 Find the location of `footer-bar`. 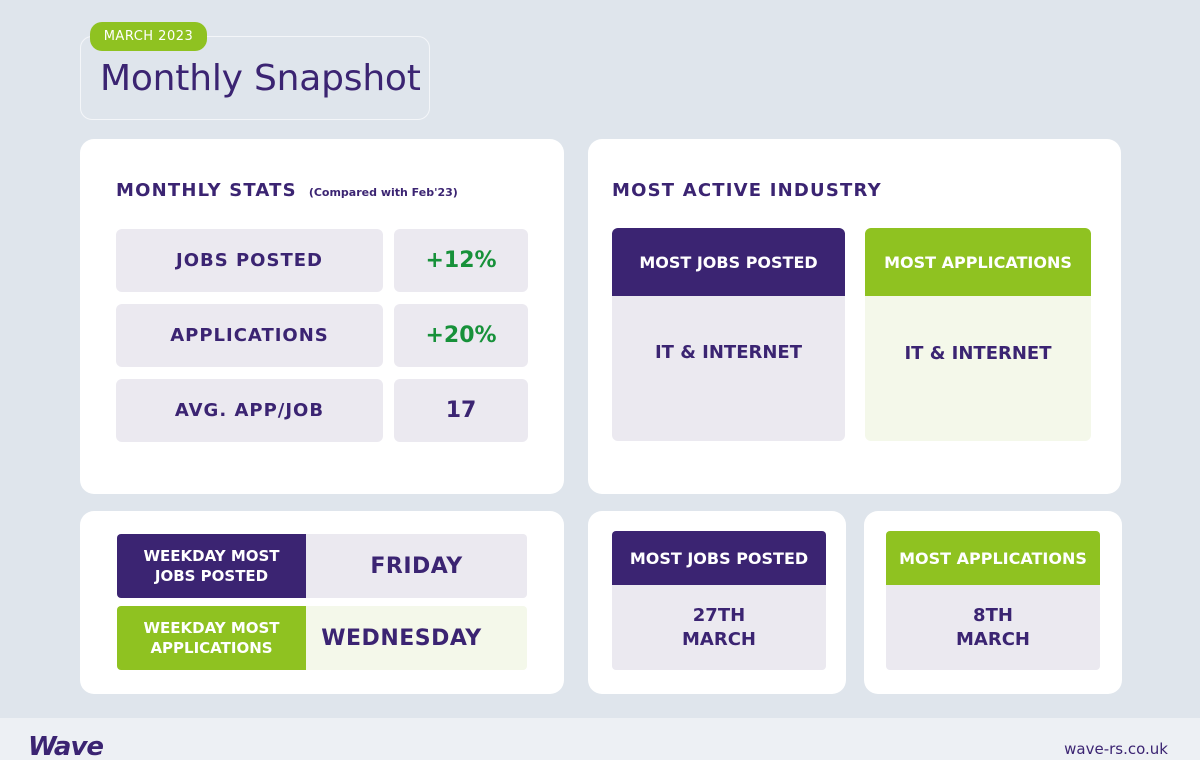

footer-bar is located at coordinates (600, 739).